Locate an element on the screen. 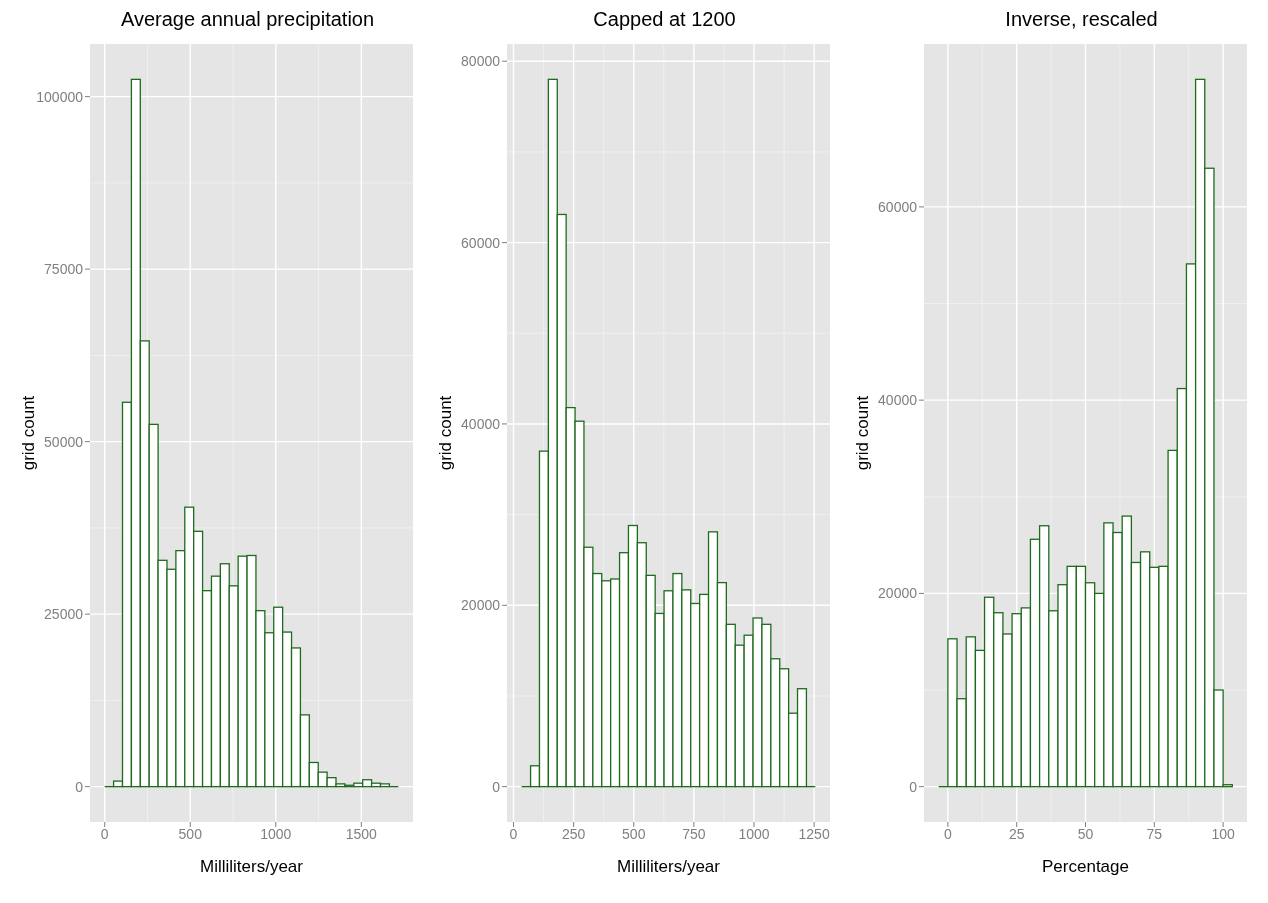  x-tick-label: 1250 is located at coordinates (814, 833).